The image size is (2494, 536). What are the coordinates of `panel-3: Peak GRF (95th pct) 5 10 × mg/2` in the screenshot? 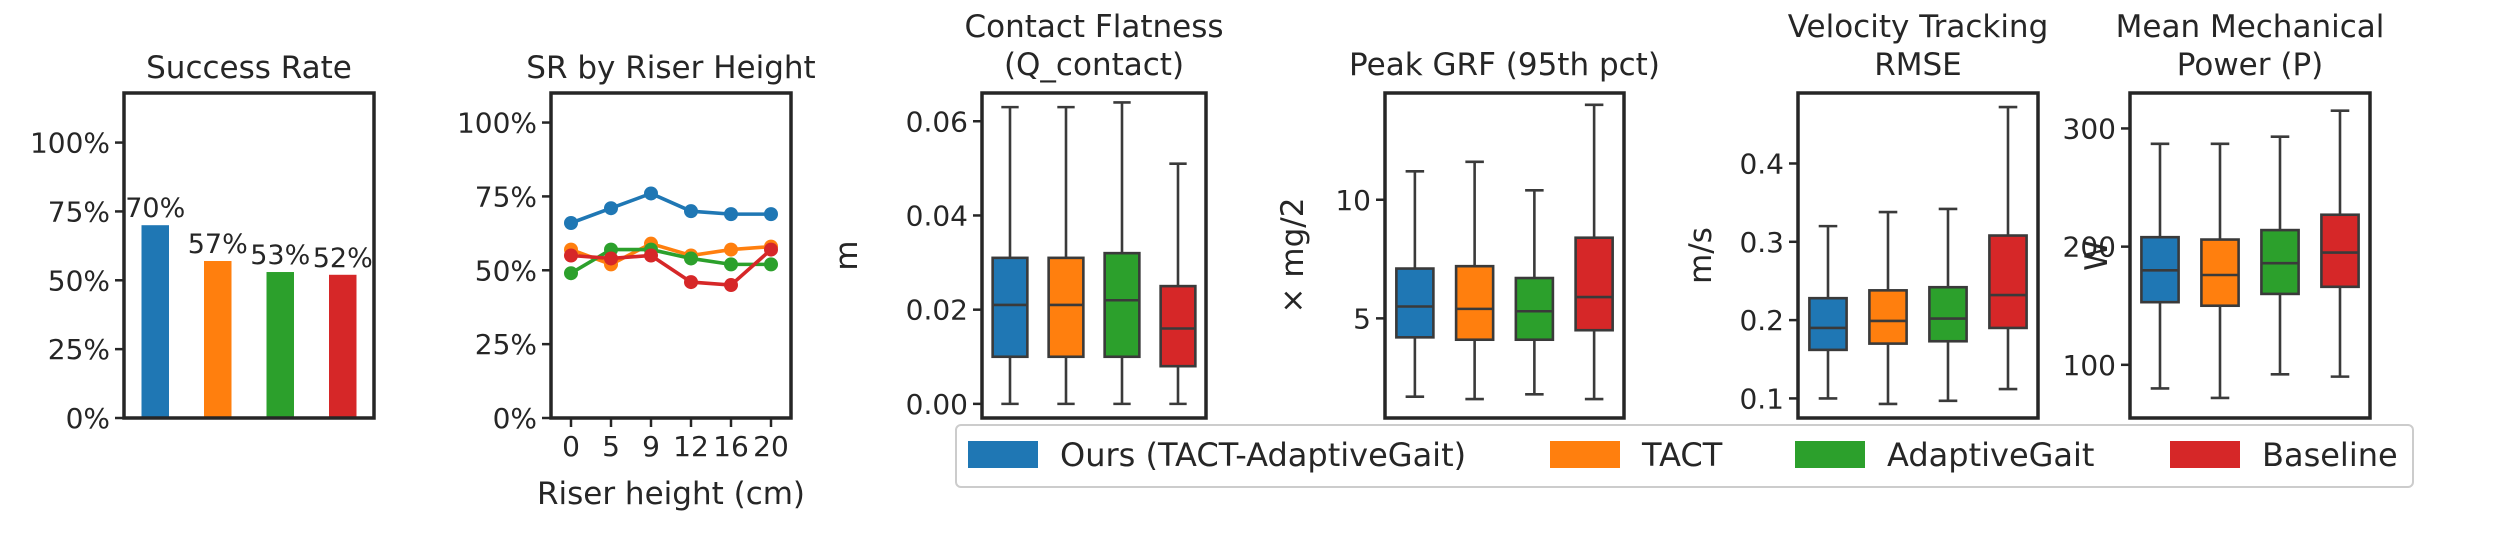 It's located at (1467, 233).